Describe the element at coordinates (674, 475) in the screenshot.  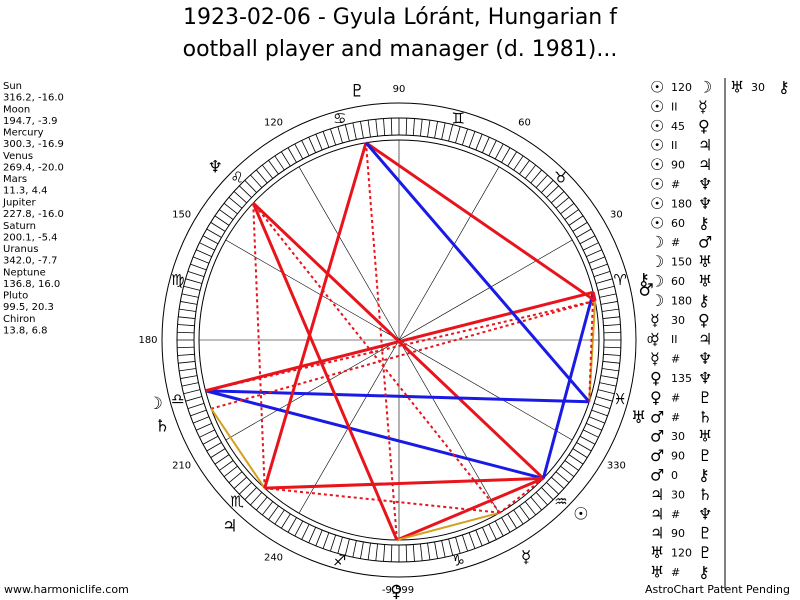
I see `aspect-type: 0` at that location.